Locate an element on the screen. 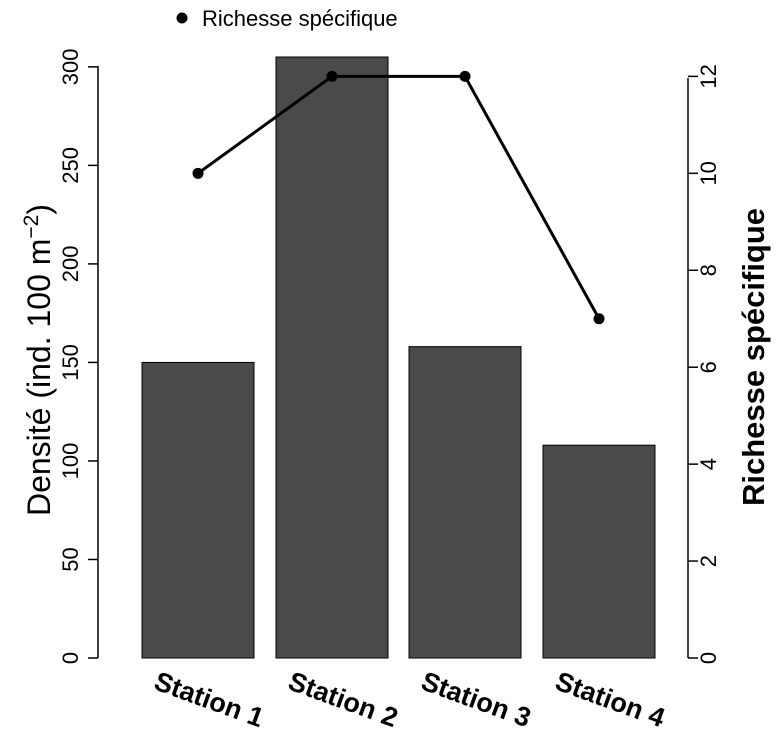  left-tick-label: 150 is located at coordinates (70, 362).